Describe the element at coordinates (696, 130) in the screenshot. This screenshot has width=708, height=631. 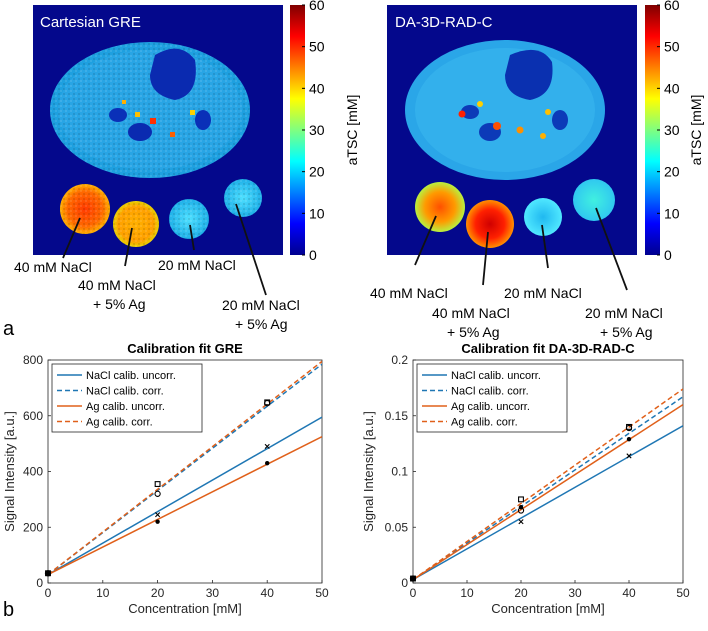
I see `rad-colorbar-label: aTSC [mM]` at that location.